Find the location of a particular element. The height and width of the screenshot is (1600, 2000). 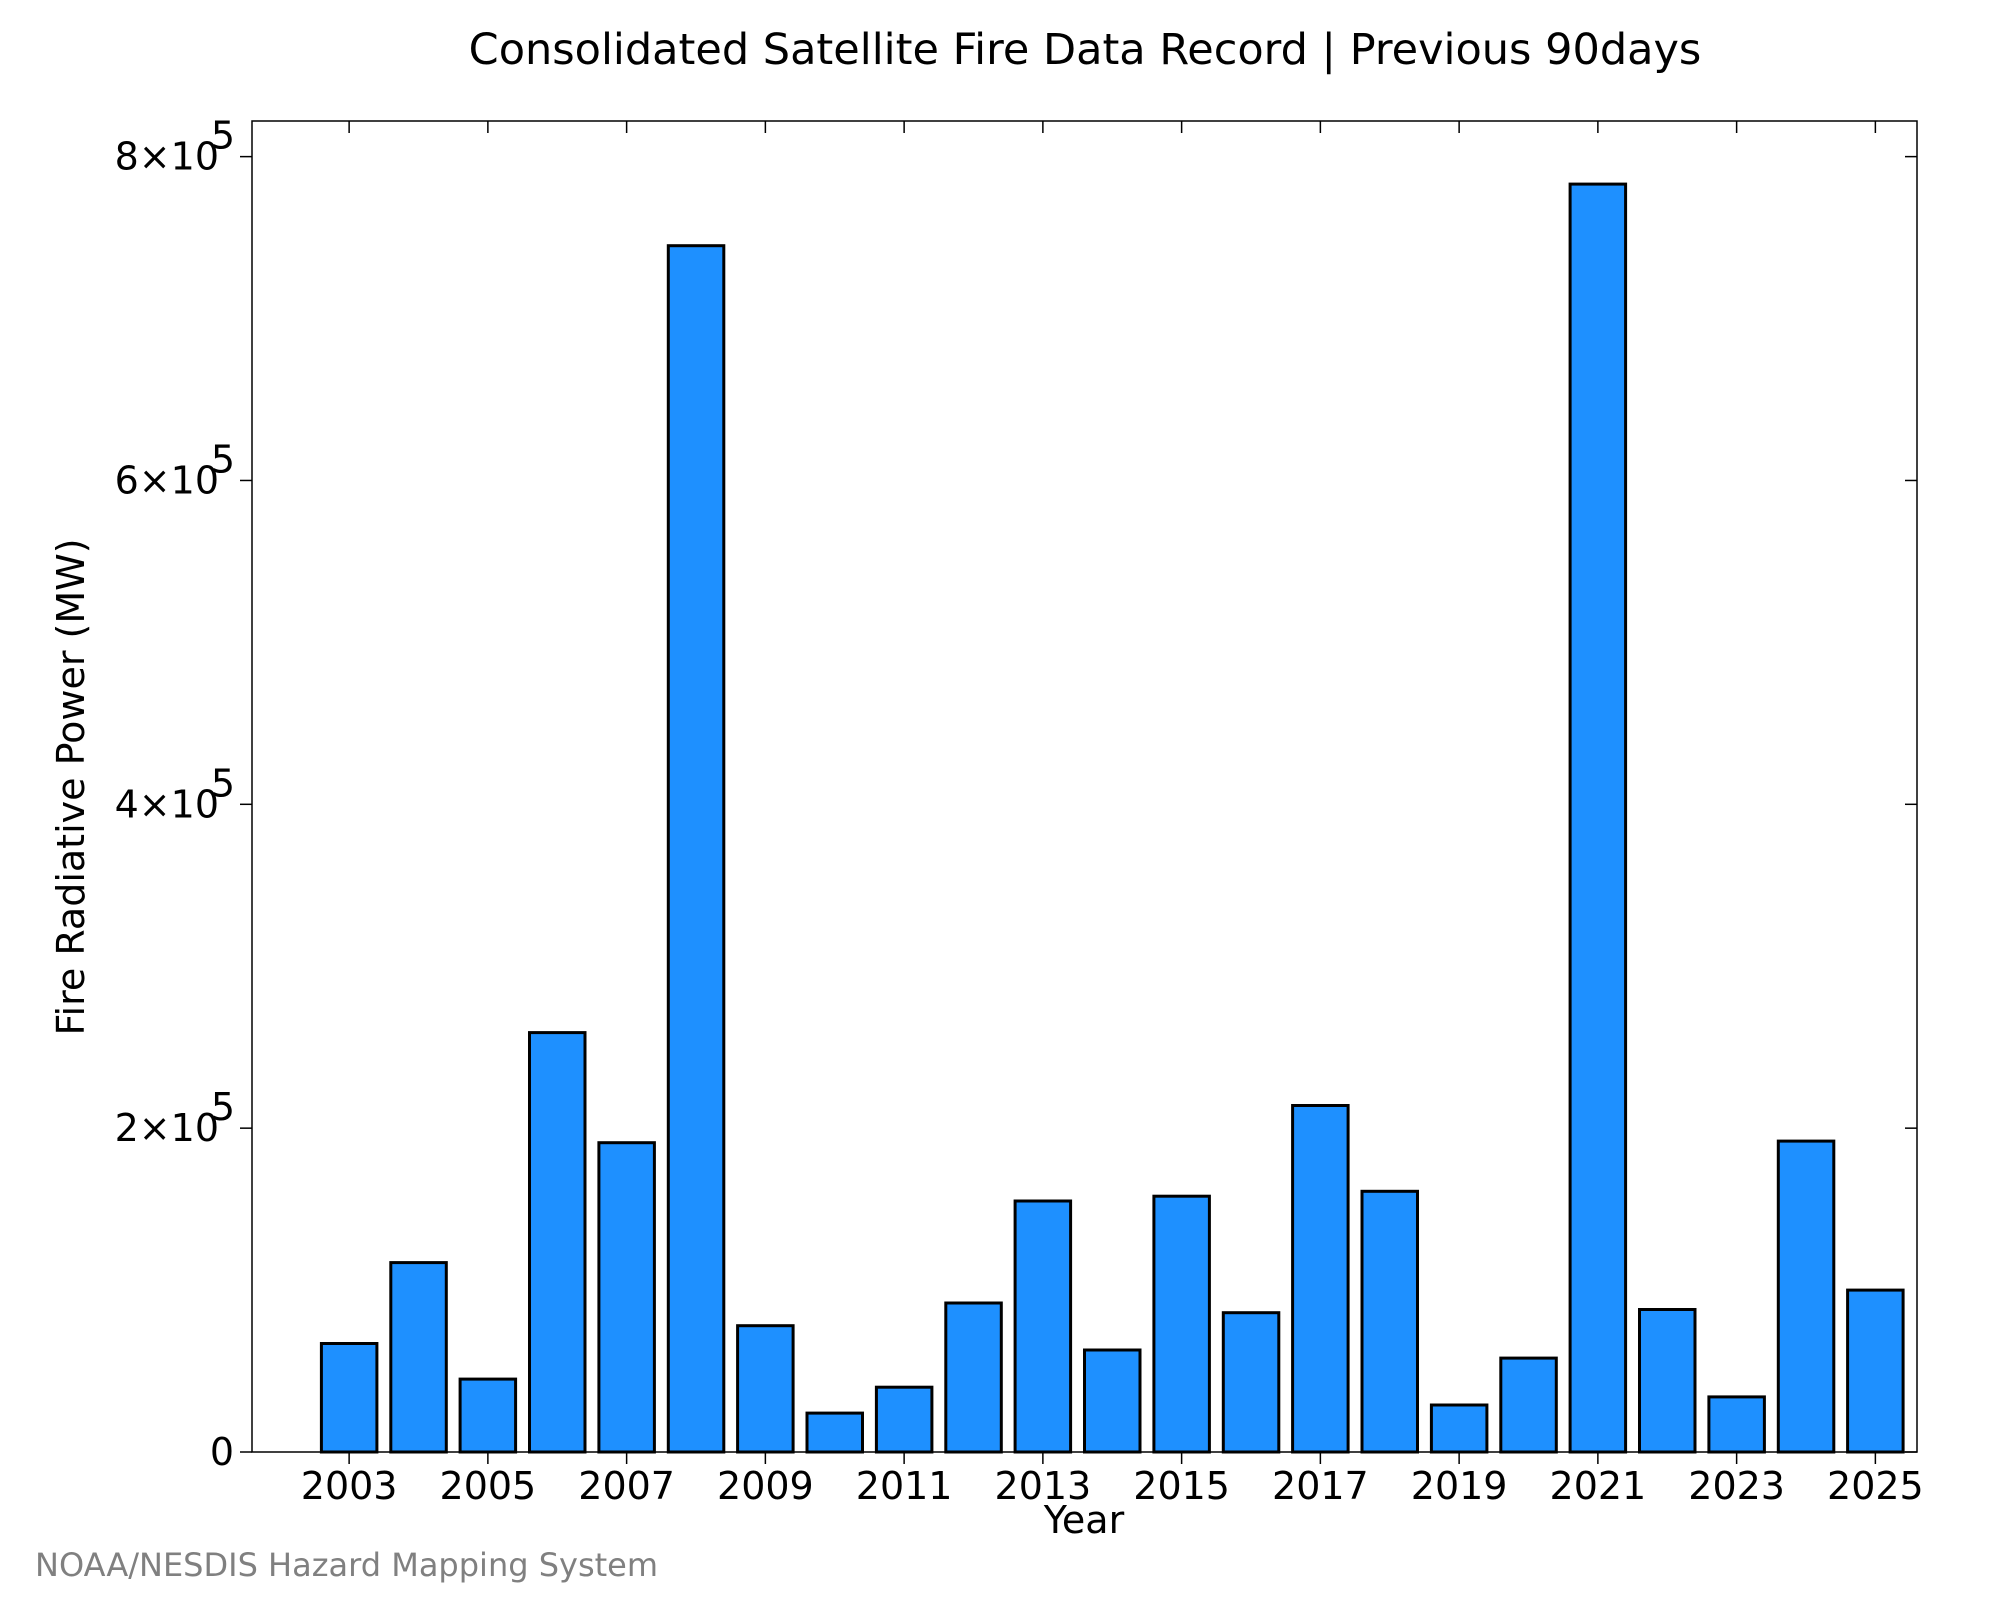

x-axis-label: Year is located at coordinates (1084, 1520).